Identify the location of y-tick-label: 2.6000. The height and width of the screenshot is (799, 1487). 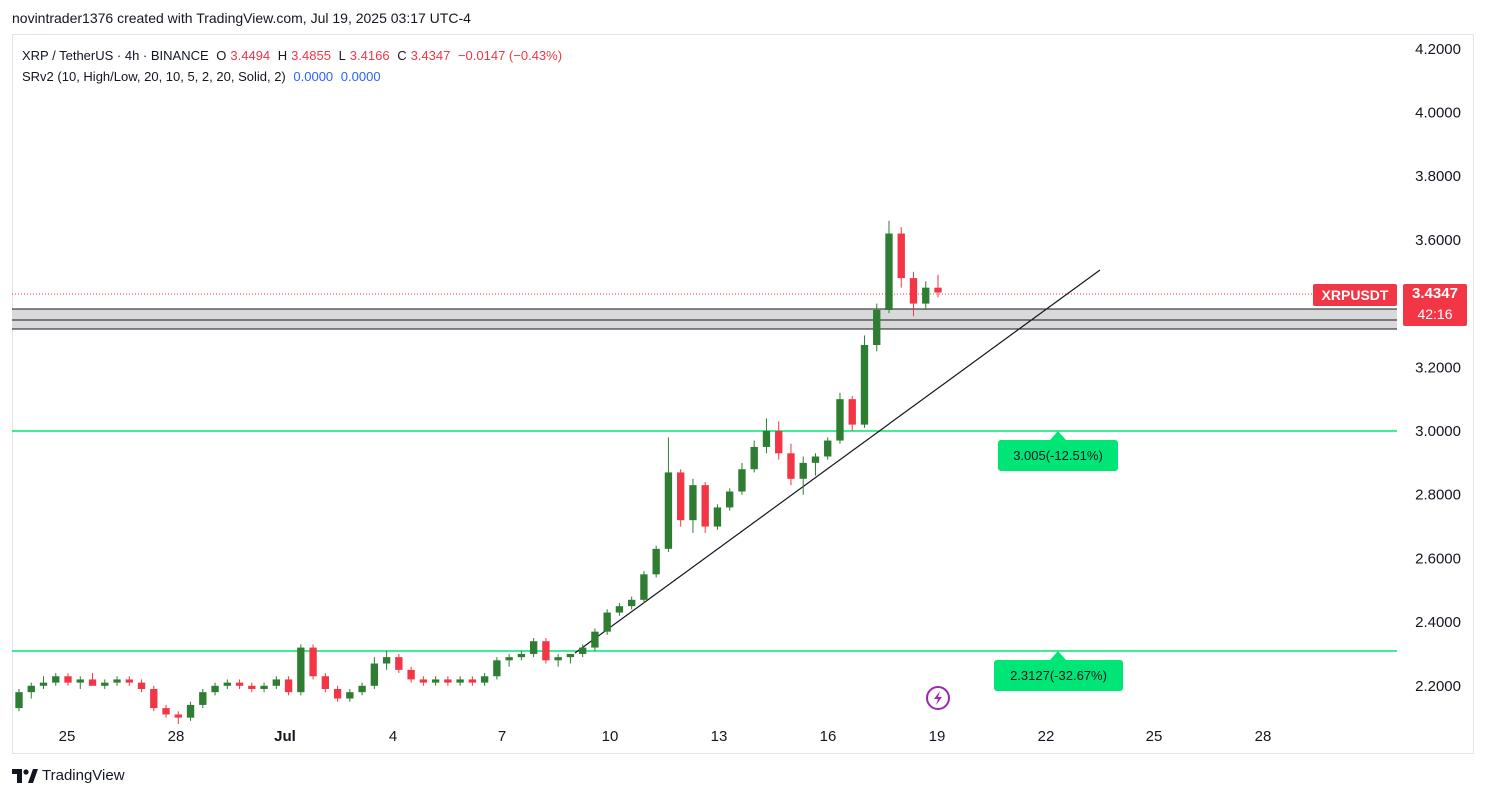
(1438, 558).